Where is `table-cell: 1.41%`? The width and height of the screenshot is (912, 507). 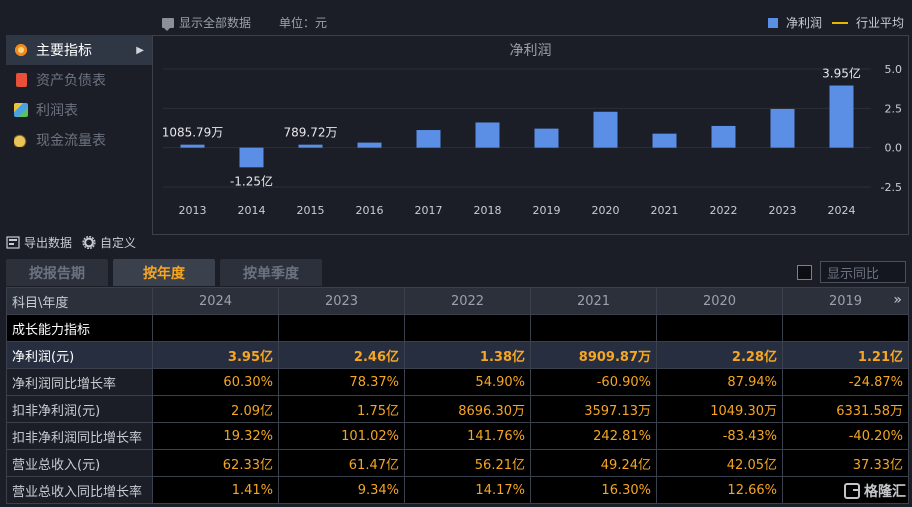 table-cell: 1.41% is located at coordinates (215, 490).